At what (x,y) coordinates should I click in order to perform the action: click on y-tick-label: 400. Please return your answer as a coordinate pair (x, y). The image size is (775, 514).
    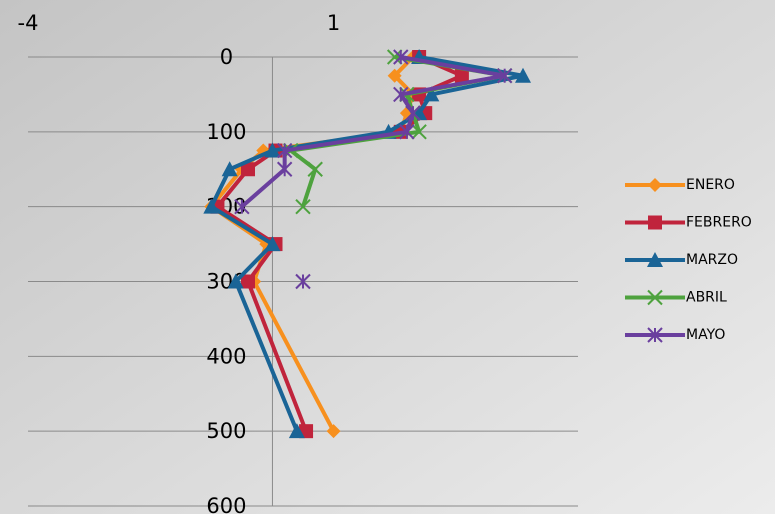
    Looking at the image, I should click on (226, 356).